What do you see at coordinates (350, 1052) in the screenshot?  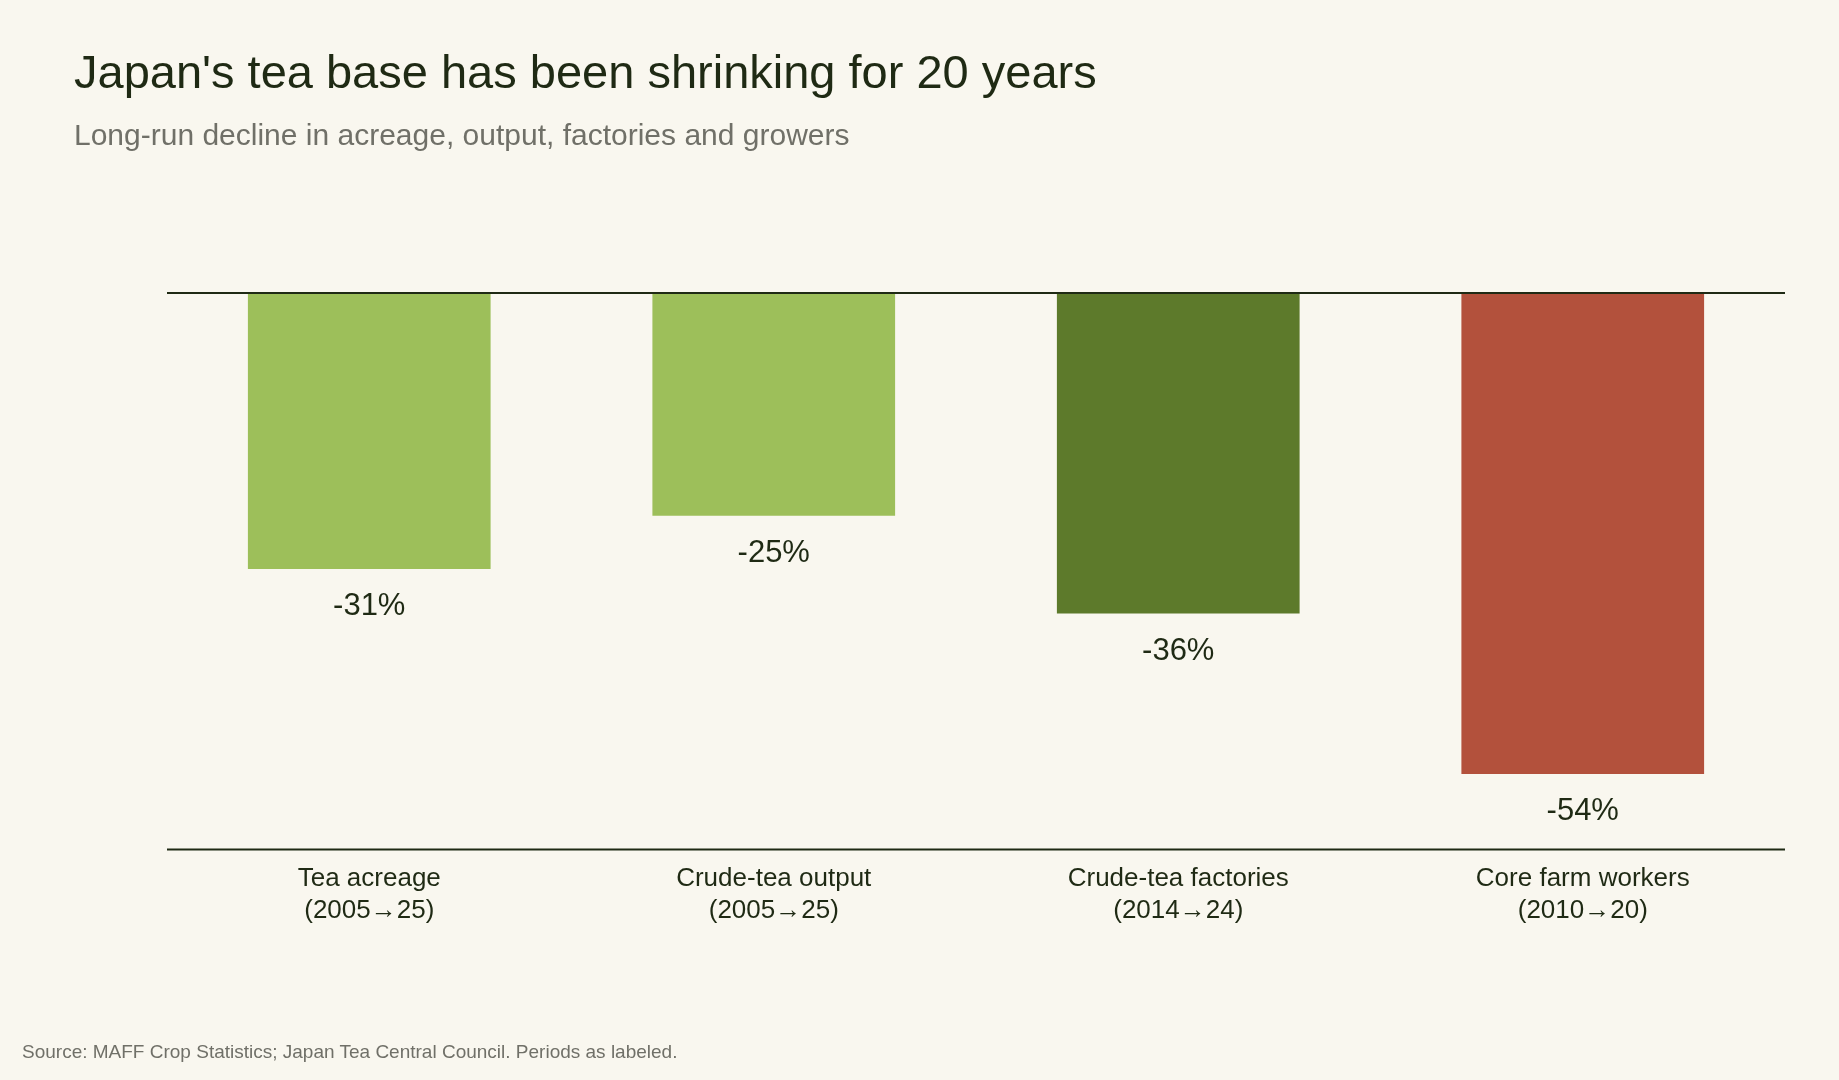 I see `source-note: Source: MAFF Crop Statistics; Japan Tea Central Council. Periods as labeled.` at bounding box center [350, 1052].